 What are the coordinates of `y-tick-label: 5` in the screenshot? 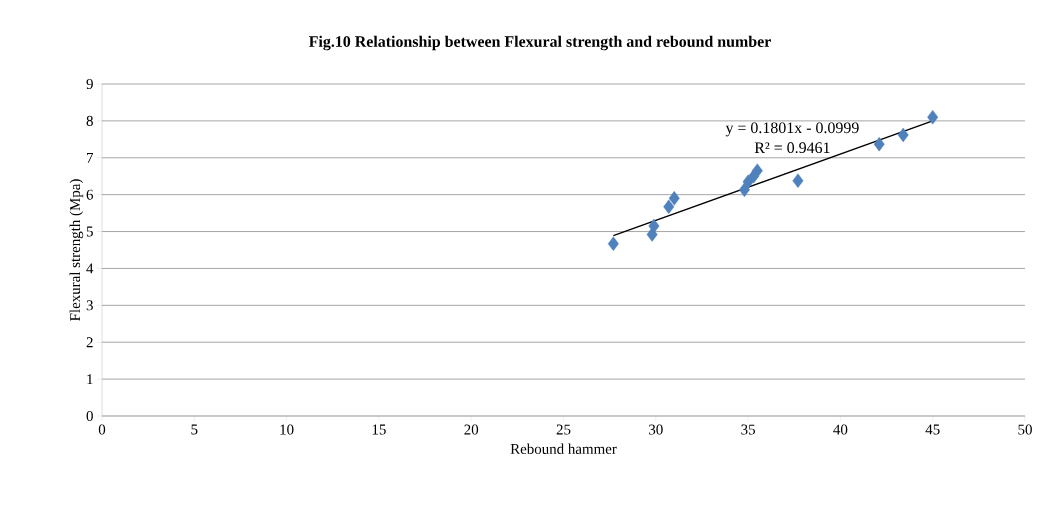 It's located at (89, 231).